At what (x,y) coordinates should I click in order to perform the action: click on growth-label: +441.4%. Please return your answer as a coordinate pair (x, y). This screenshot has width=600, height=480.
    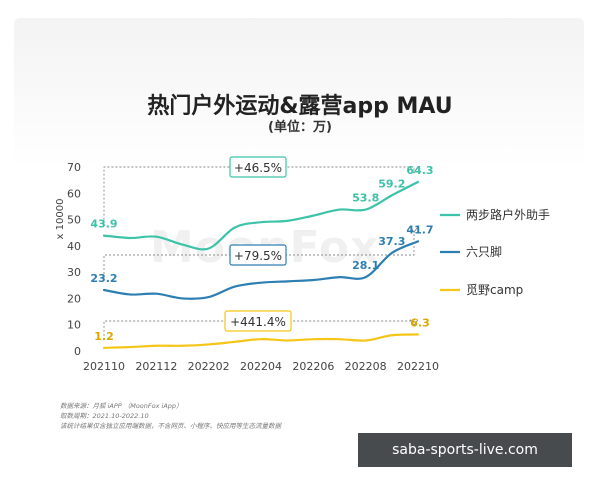
    Looking at the image, I should click on (258, 322).